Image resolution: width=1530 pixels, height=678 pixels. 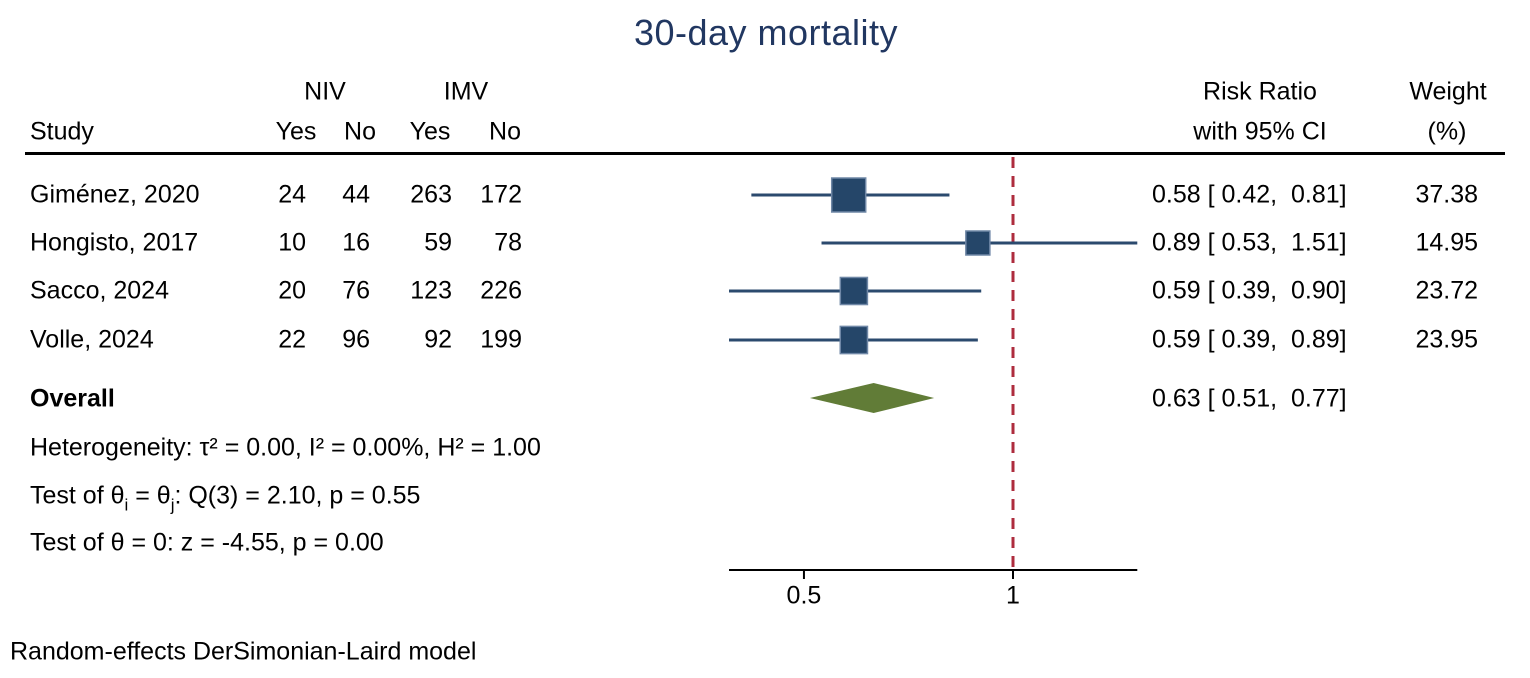 What do you see at coordinates (126, 505) in the screenshot?
I see `theta-subscript-i: i` at bounding box center [126, 505].